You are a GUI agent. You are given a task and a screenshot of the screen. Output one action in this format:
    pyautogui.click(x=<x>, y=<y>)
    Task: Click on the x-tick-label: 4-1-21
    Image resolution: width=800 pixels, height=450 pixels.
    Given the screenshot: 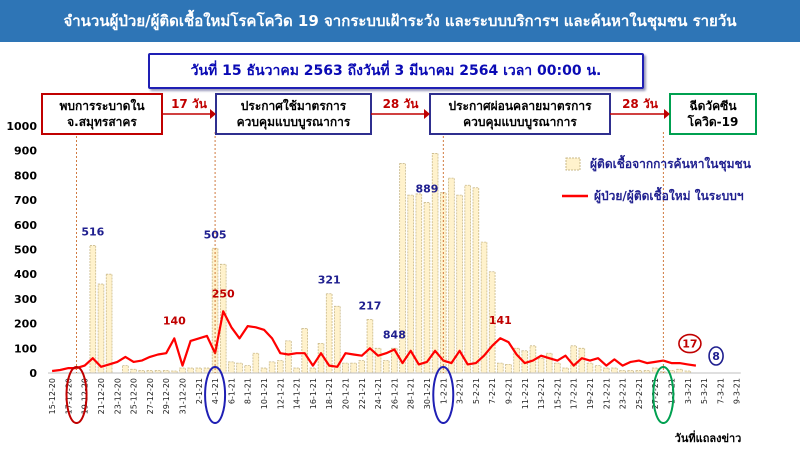 What is the action you would take?
    pyautogui.click(x=215, y=391)
    